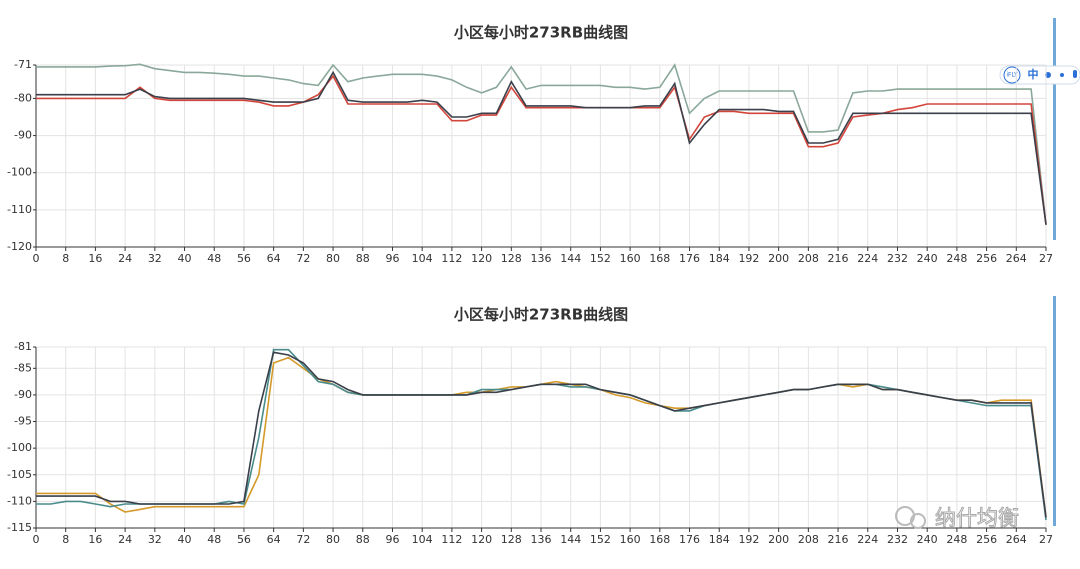 Image resolution: width=1080 pixels, height=569 pixels. I want to click on y-tick-label: -115, so click(19, 527).